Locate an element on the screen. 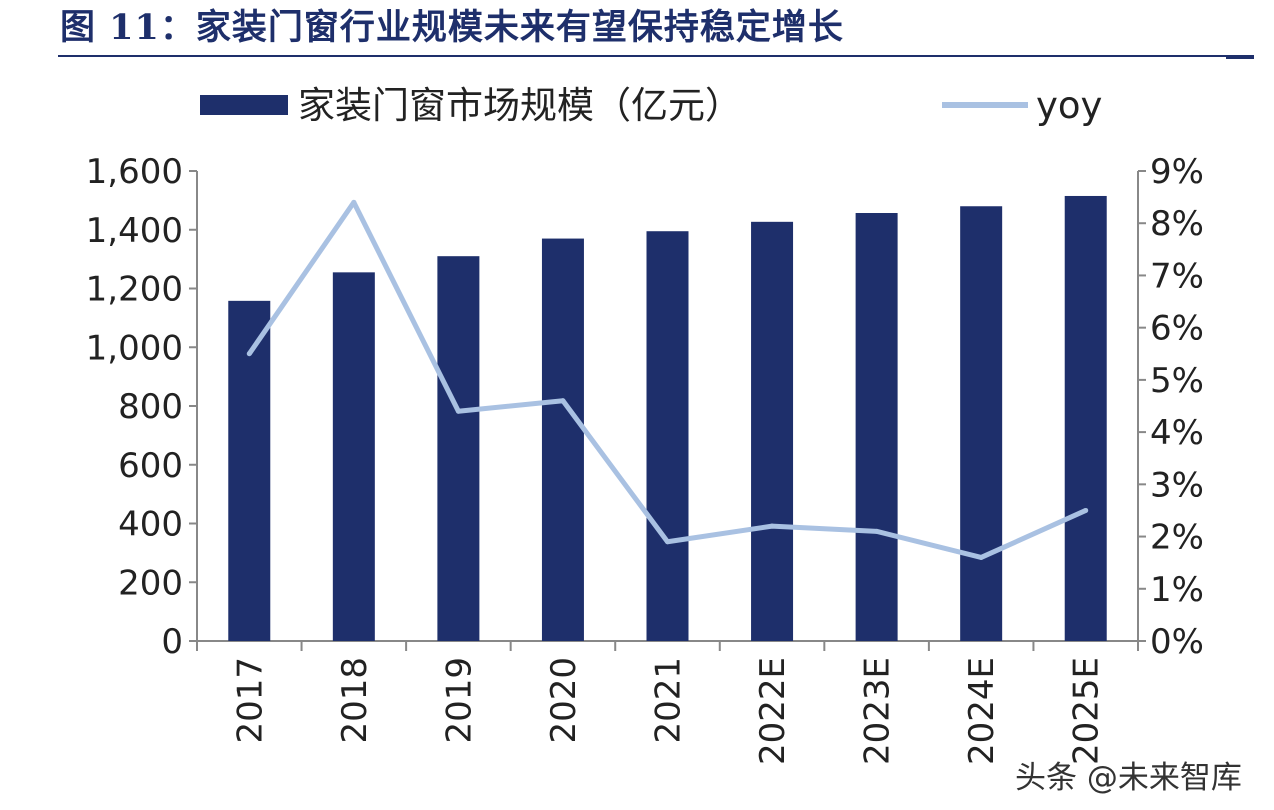  watermark: 头条 @未来智库 is located at coordinates (1128, 778).